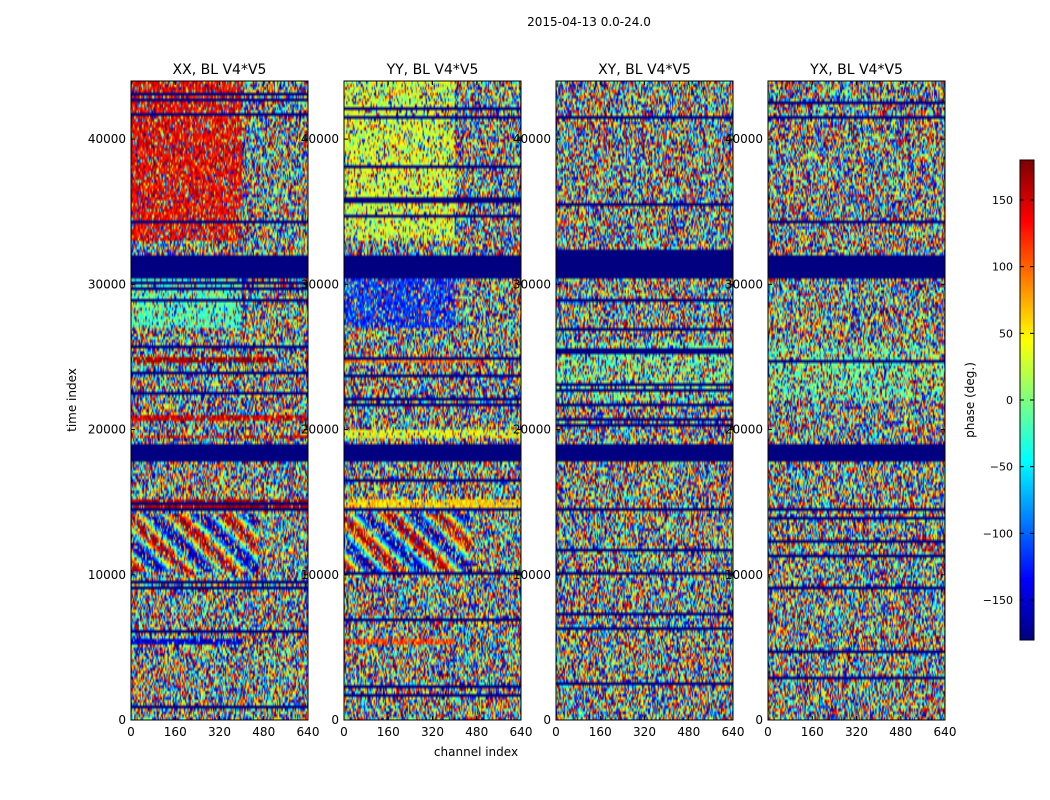 The image size is (1050, 800). Describe the element at coordinates (220, 70) in the screenshot. I see `panel-title-xx: XX, BL V4*V5` at that location.